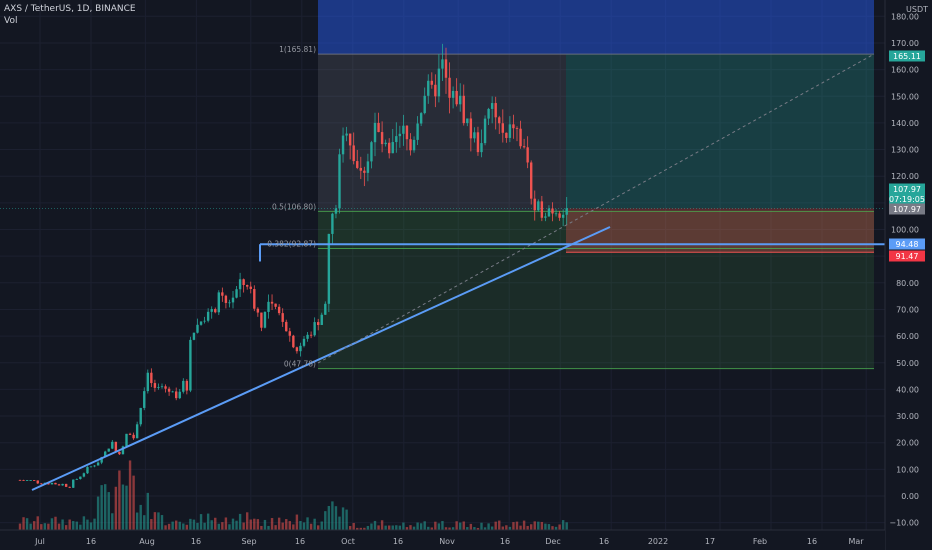  What do you see at coordinates (905, 176) in the screenshot?
I see `price-tick-label: 120.00` at bounding box center [905, 176].